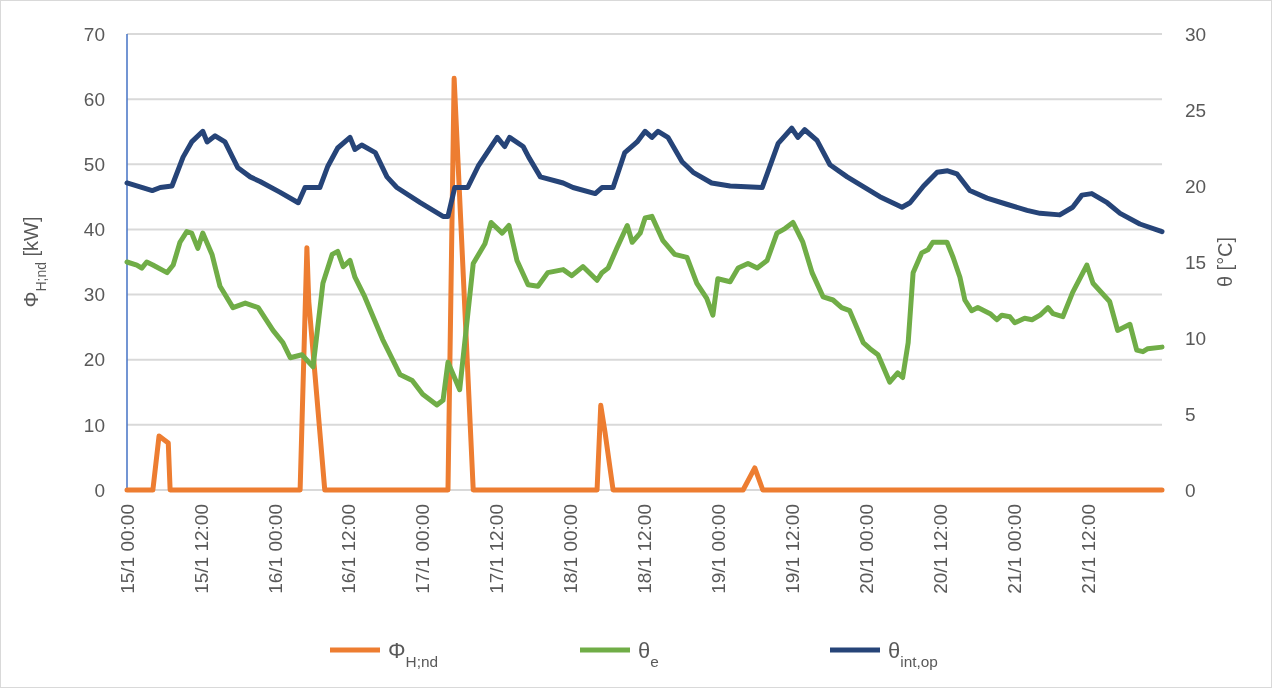  Describe the element at coordinates (1190, 490) in the screenshot. I see `y2-tick-label: 0` at that location.